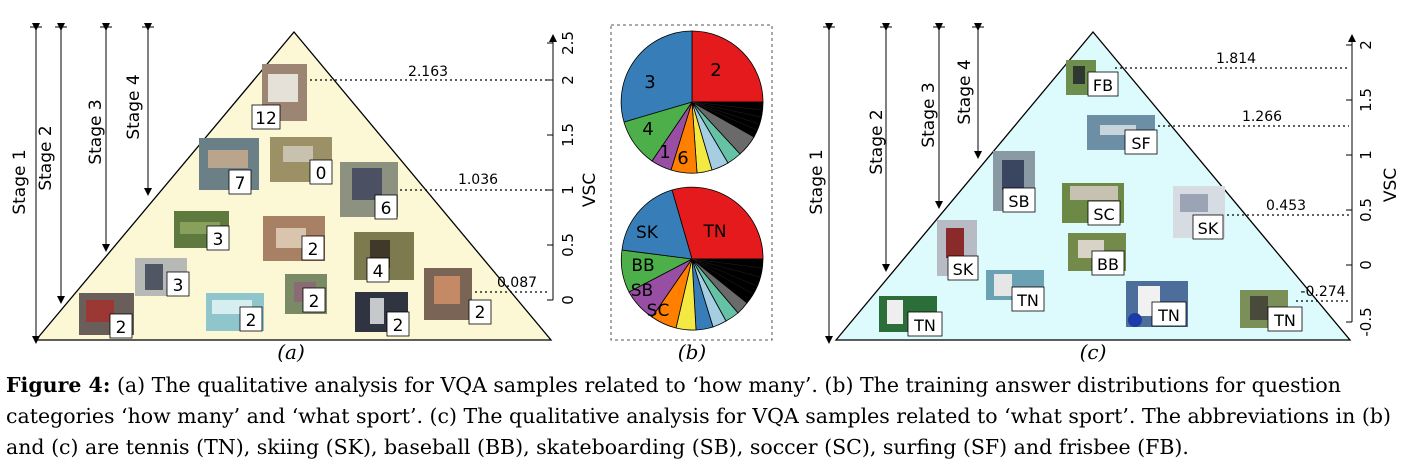 The width and height of the screenshot is (1417, 465). What do you see at coordinates (202, 231) in the screenshot?
I see `sample-thumbnail: 3` at bounding box center [202, 231].